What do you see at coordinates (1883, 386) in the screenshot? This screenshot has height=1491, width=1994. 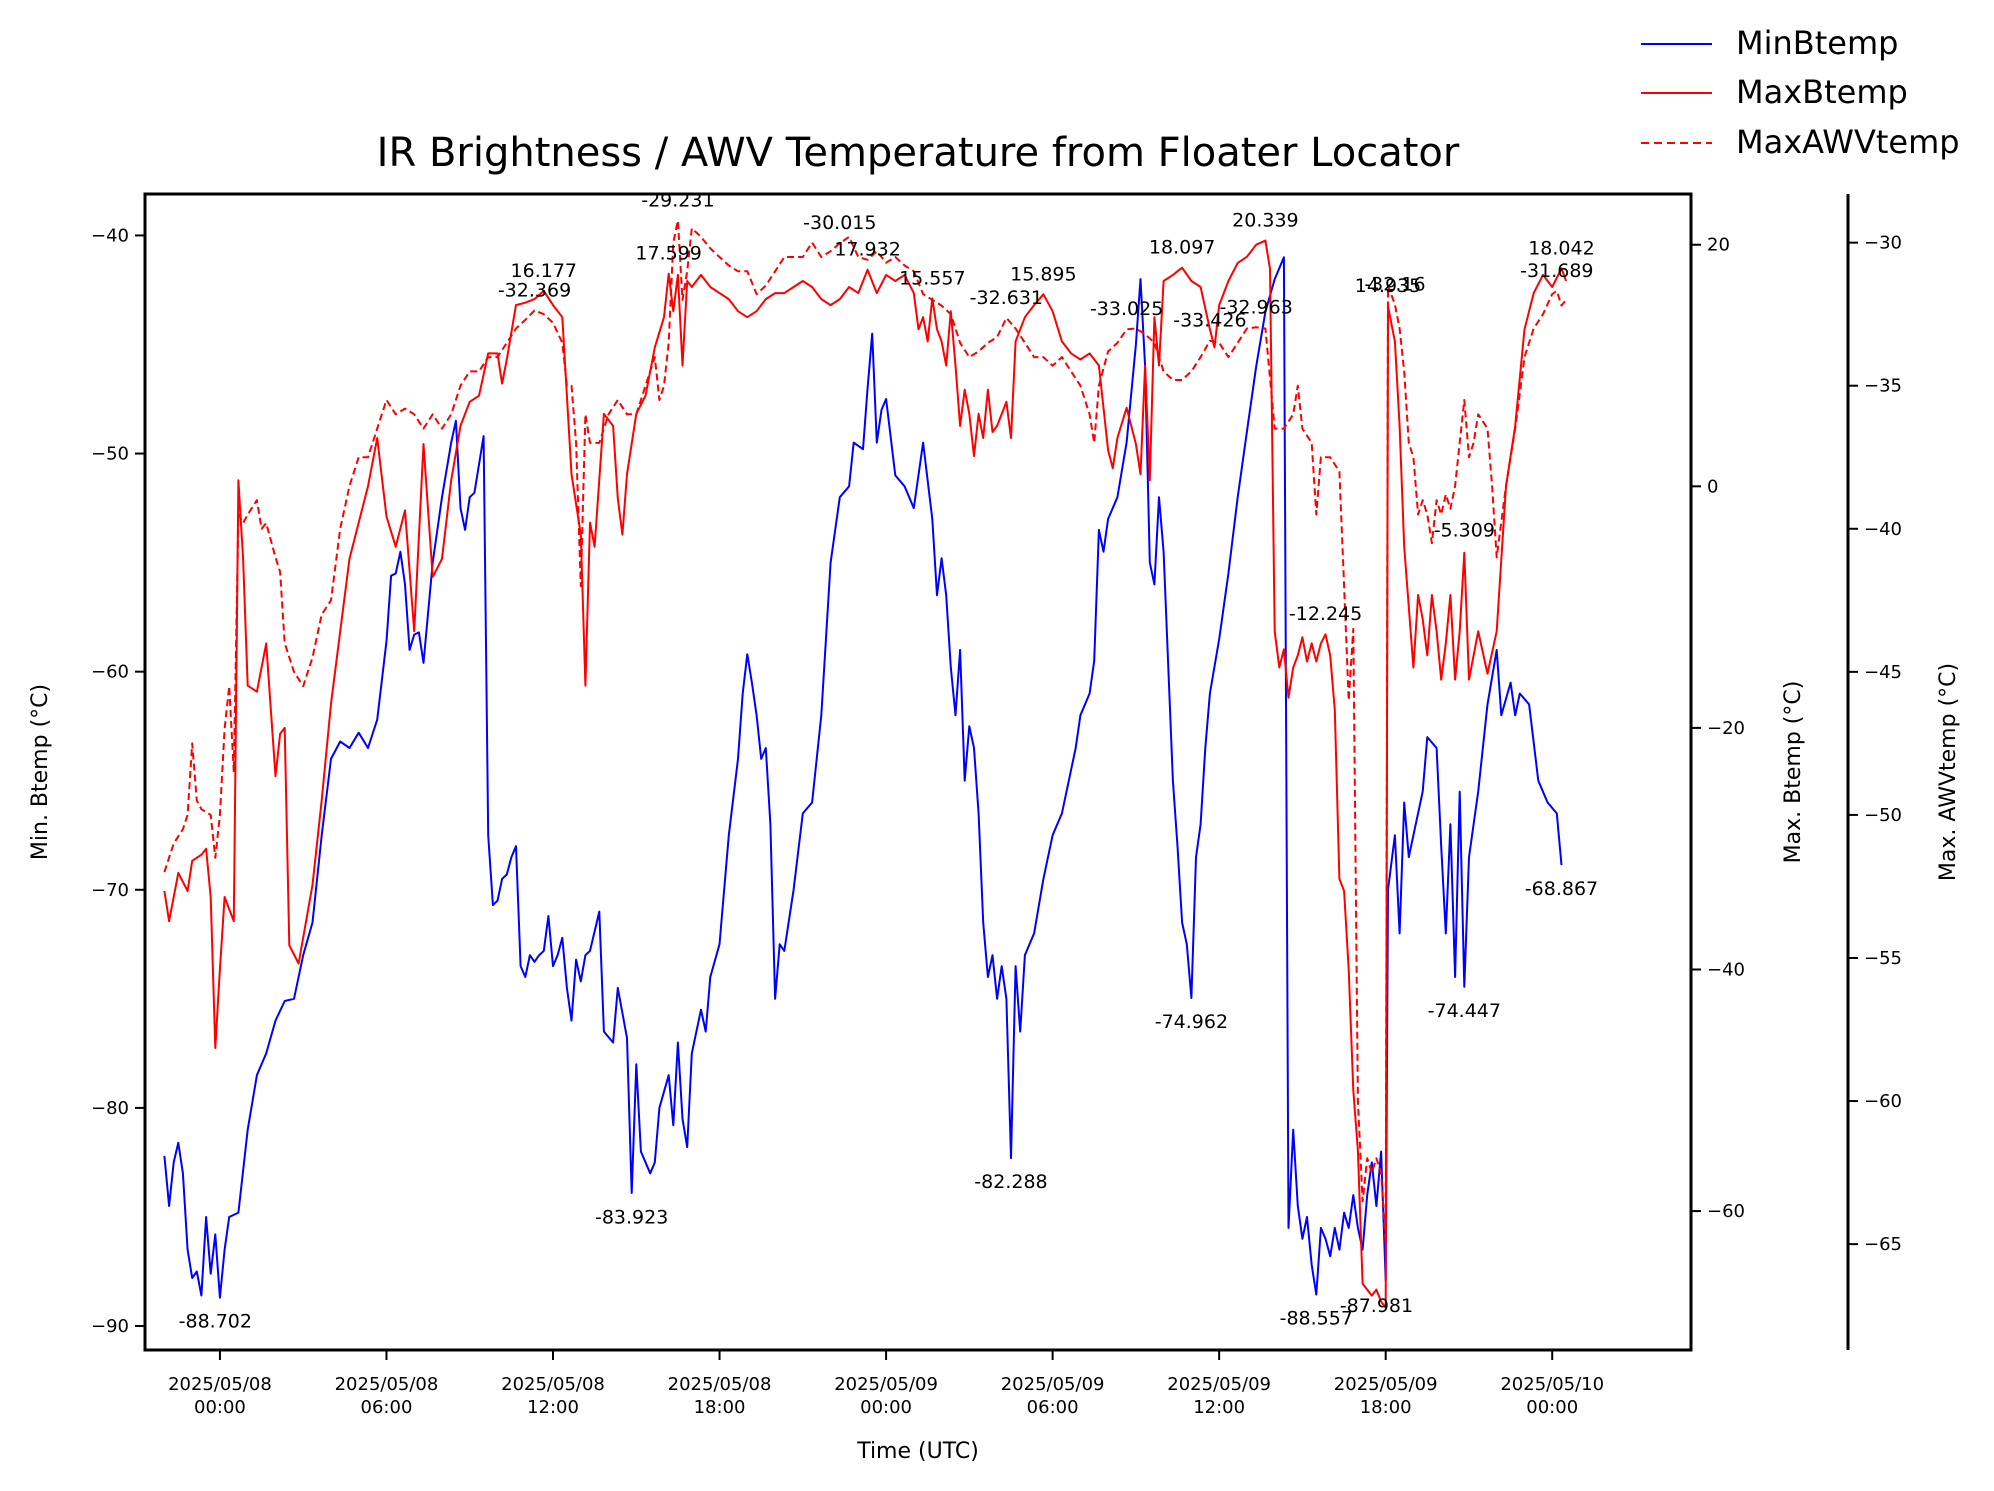 I see `y3axis-tick-label: −35` at bounding box center [1883, 386].